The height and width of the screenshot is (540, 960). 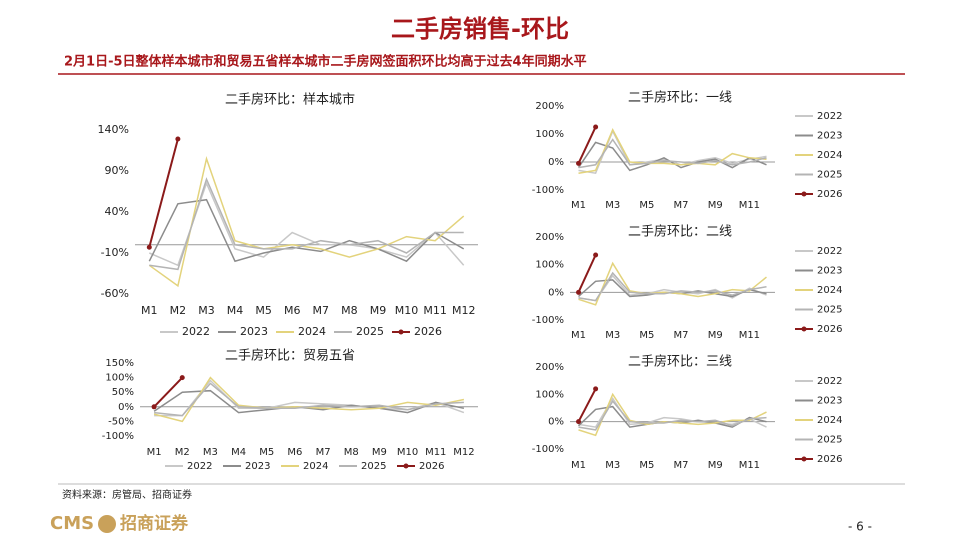 What do you see at coordinates (115, 252) in the screenshot?
I see `y-tick-label: -10%` at bounding box center [115, 252].